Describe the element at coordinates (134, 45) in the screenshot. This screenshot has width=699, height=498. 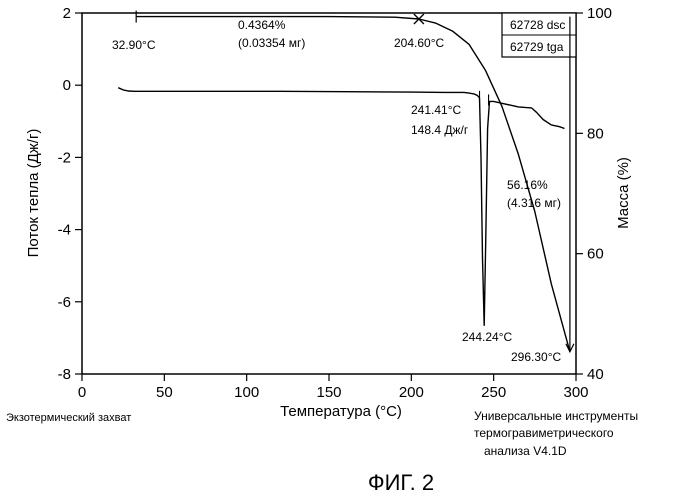
I see `annotation-start-temp: 32.90°C` at that location.